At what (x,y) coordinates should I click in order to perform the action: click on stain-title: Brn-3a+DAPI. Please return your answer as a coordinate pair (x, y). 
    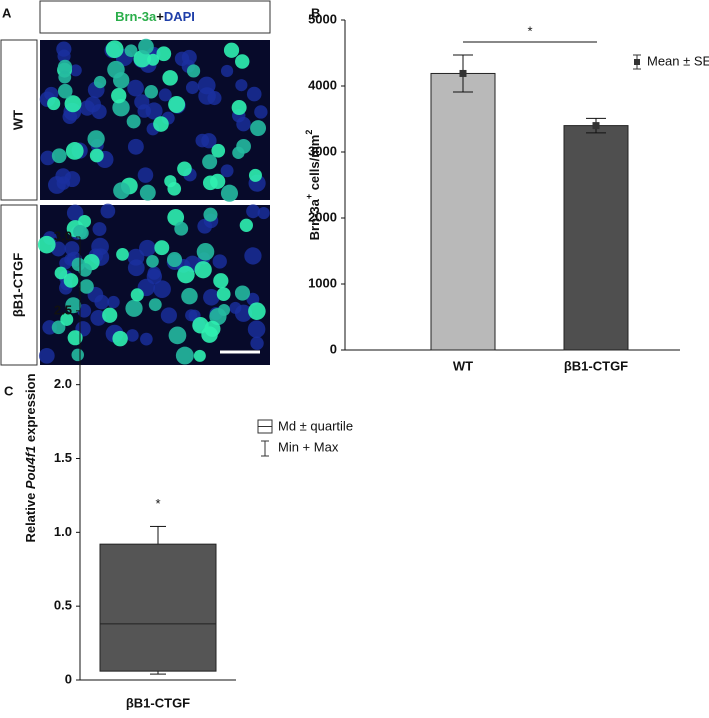
    Looking at the image, I should click on (155, 16).